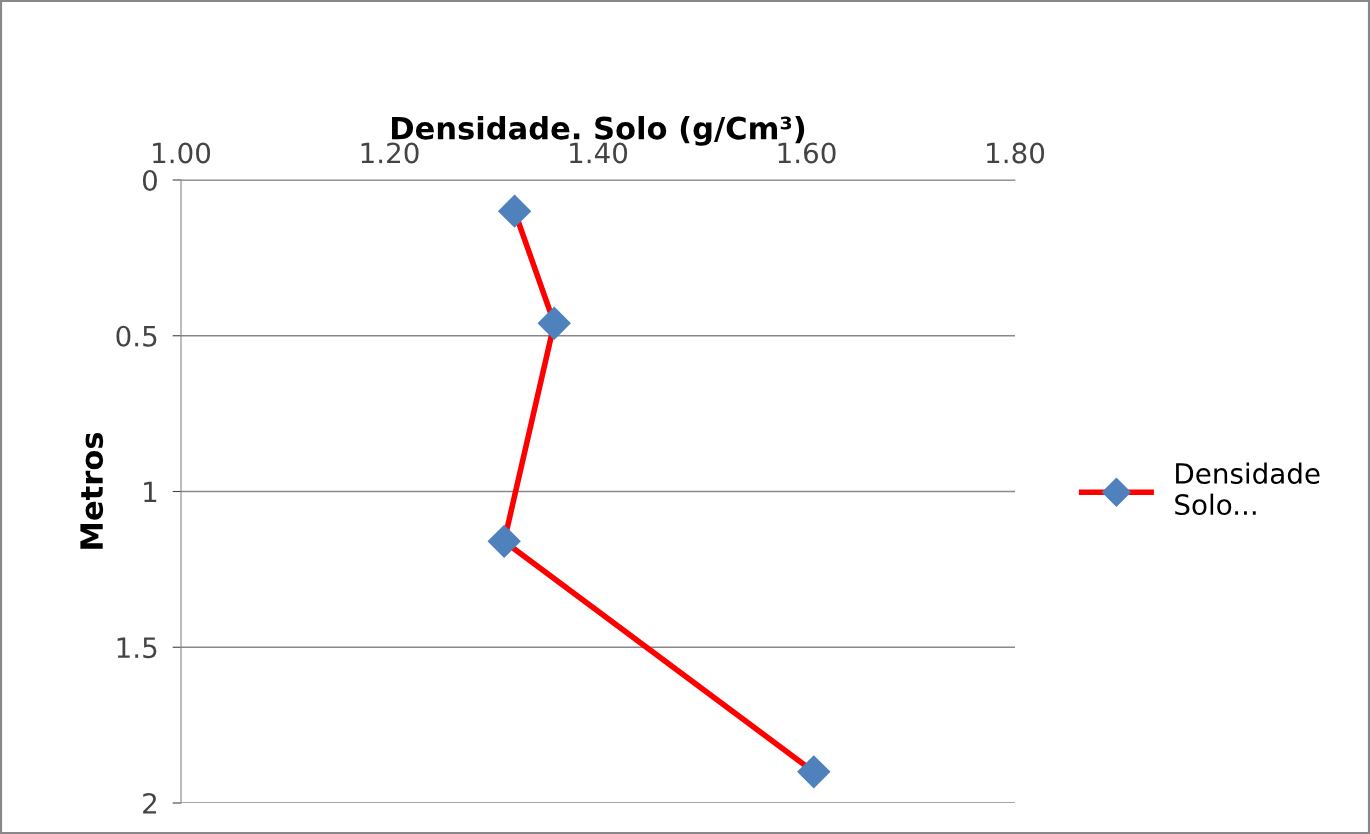 This screenshot has width=1370, height=834. Describe the element at coordinates (136, 336) in the screenshot. I see `y-tick-label: 0.5` at that location.